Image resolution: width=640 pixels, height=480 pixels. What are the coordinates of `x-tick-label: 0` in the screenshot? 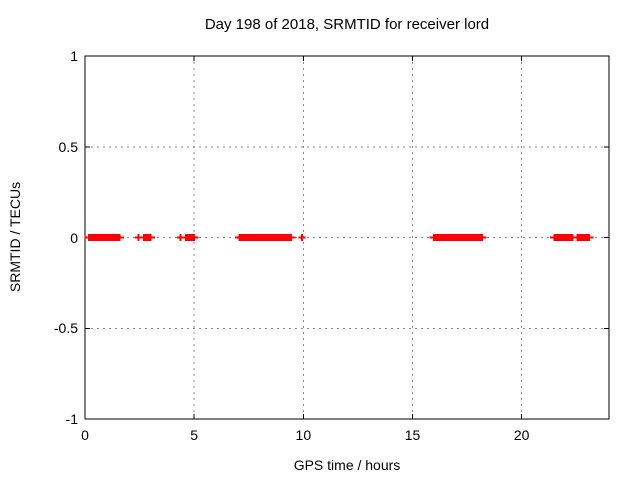 It's located at (85, 435).